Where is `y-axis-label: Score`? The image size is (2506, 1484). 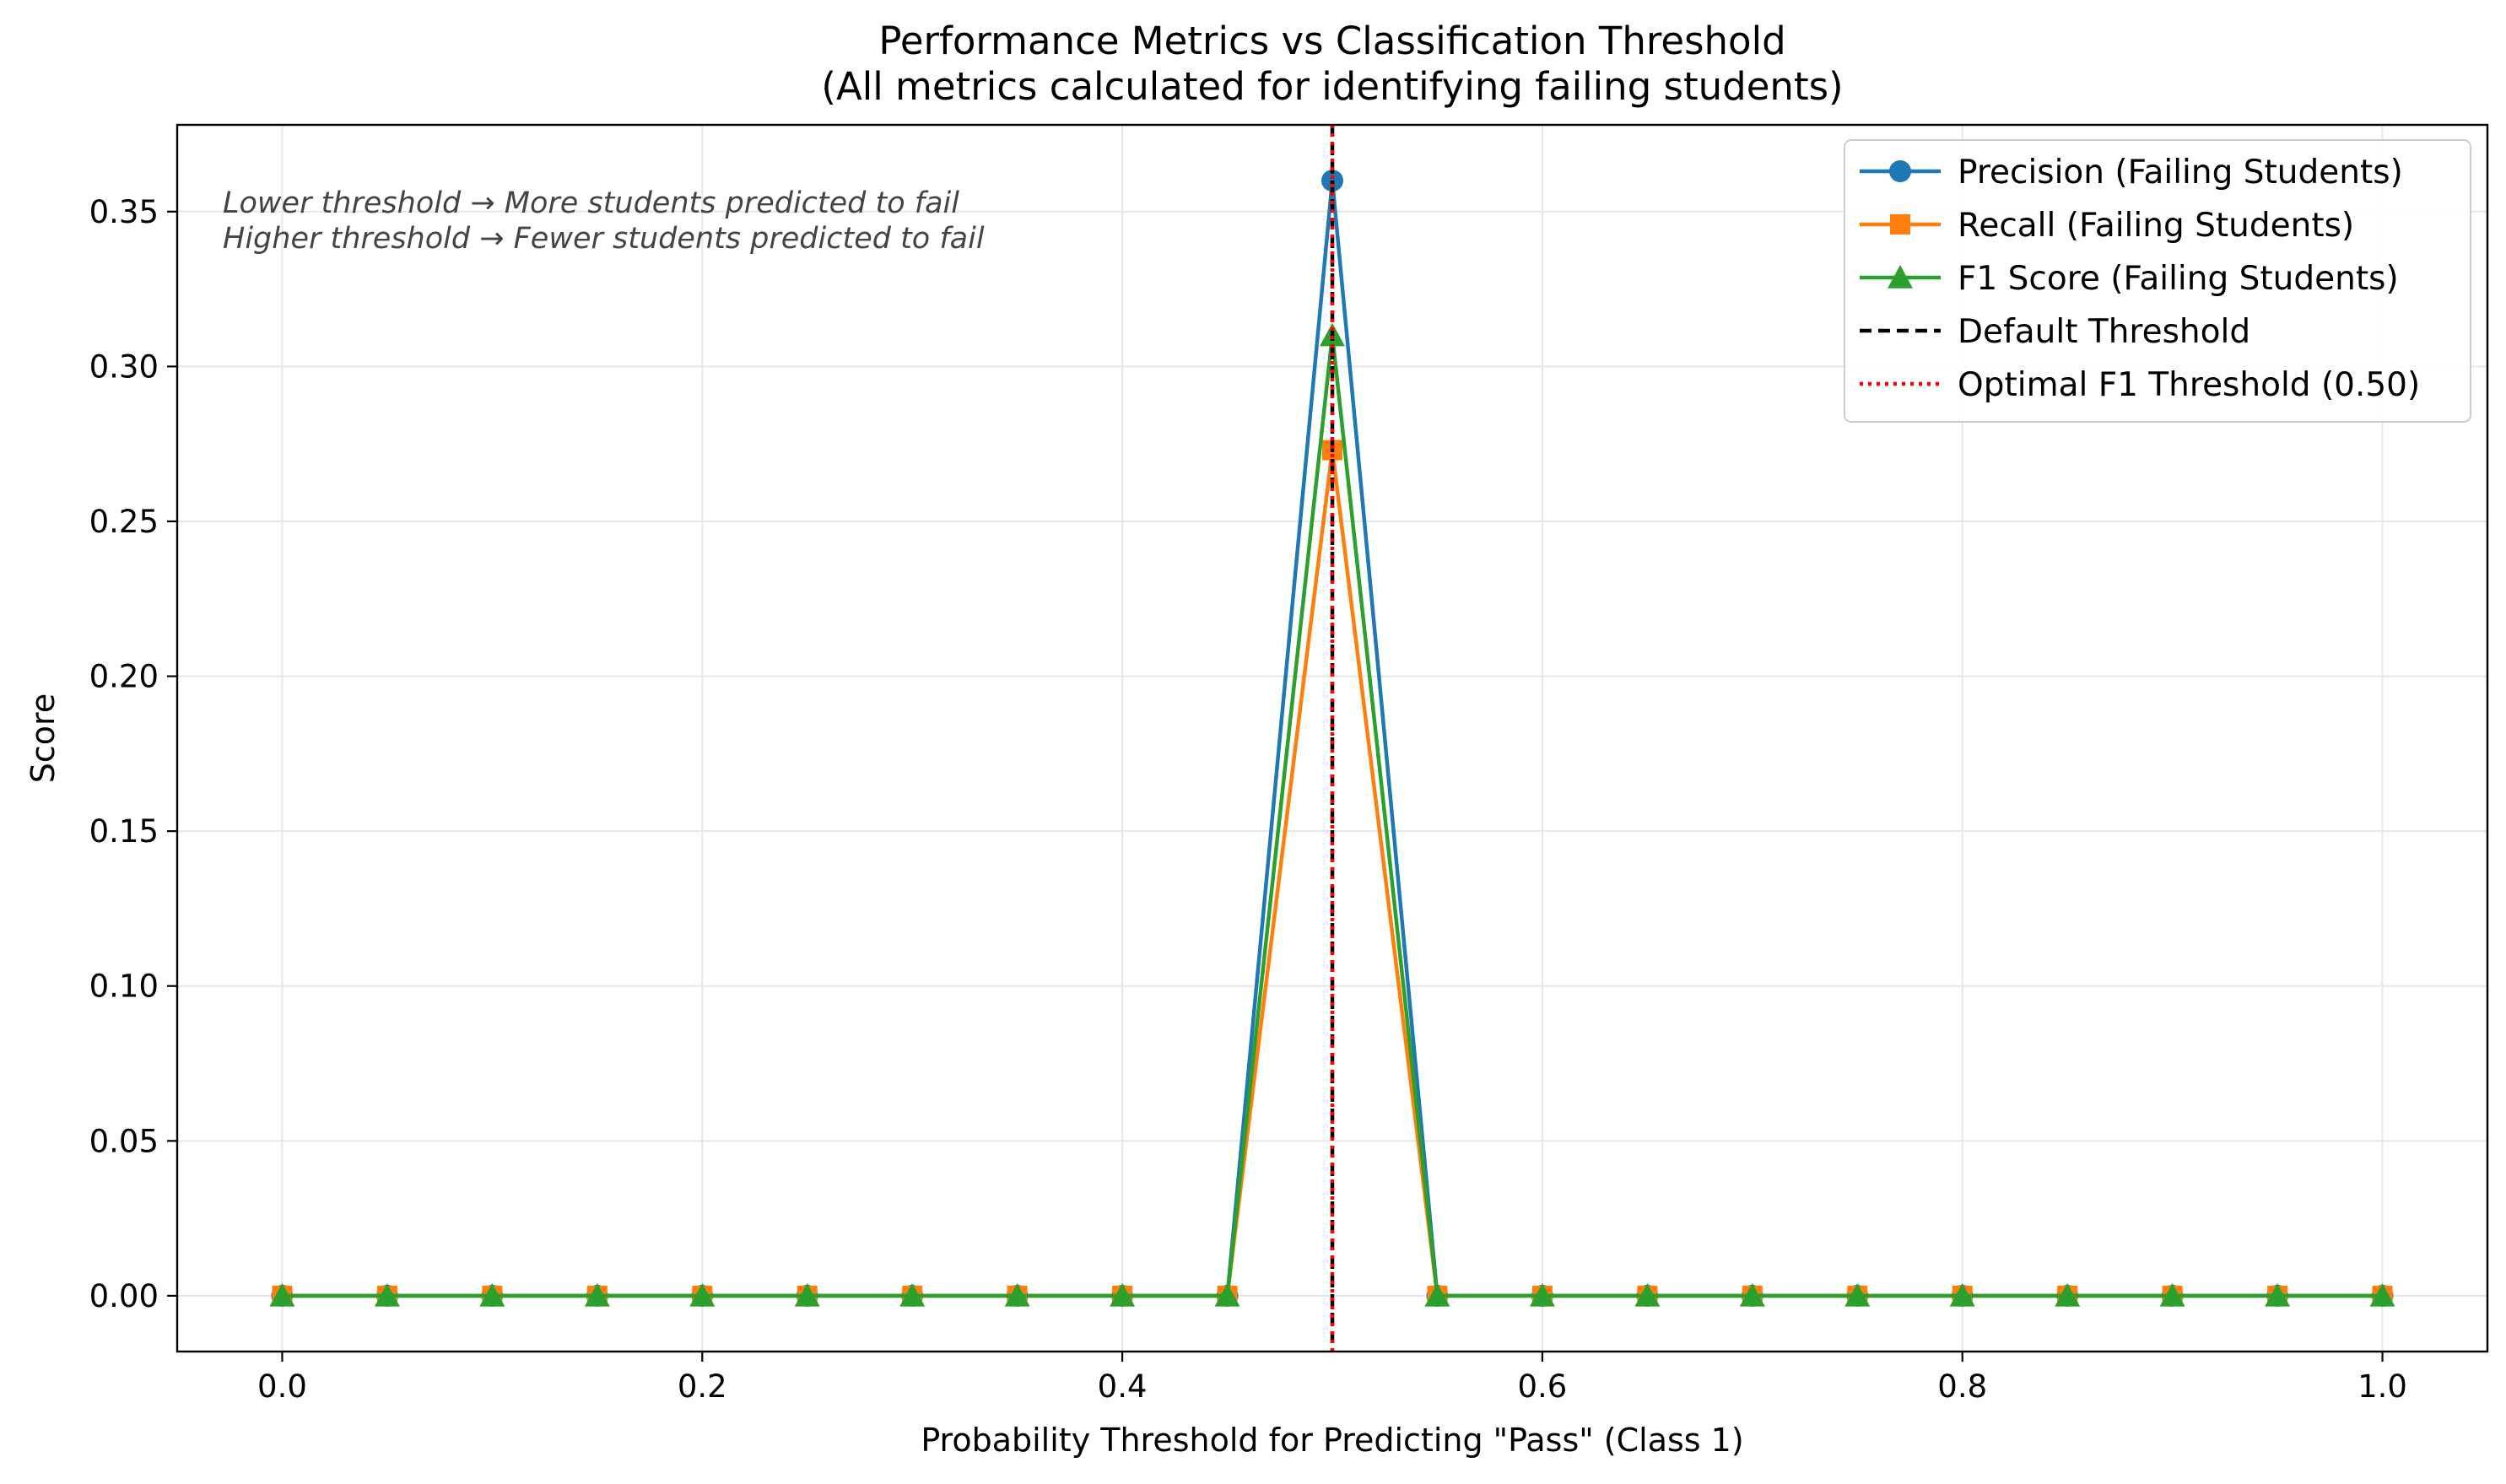
y-axis-label: Score is located at coordinates (43, 738).